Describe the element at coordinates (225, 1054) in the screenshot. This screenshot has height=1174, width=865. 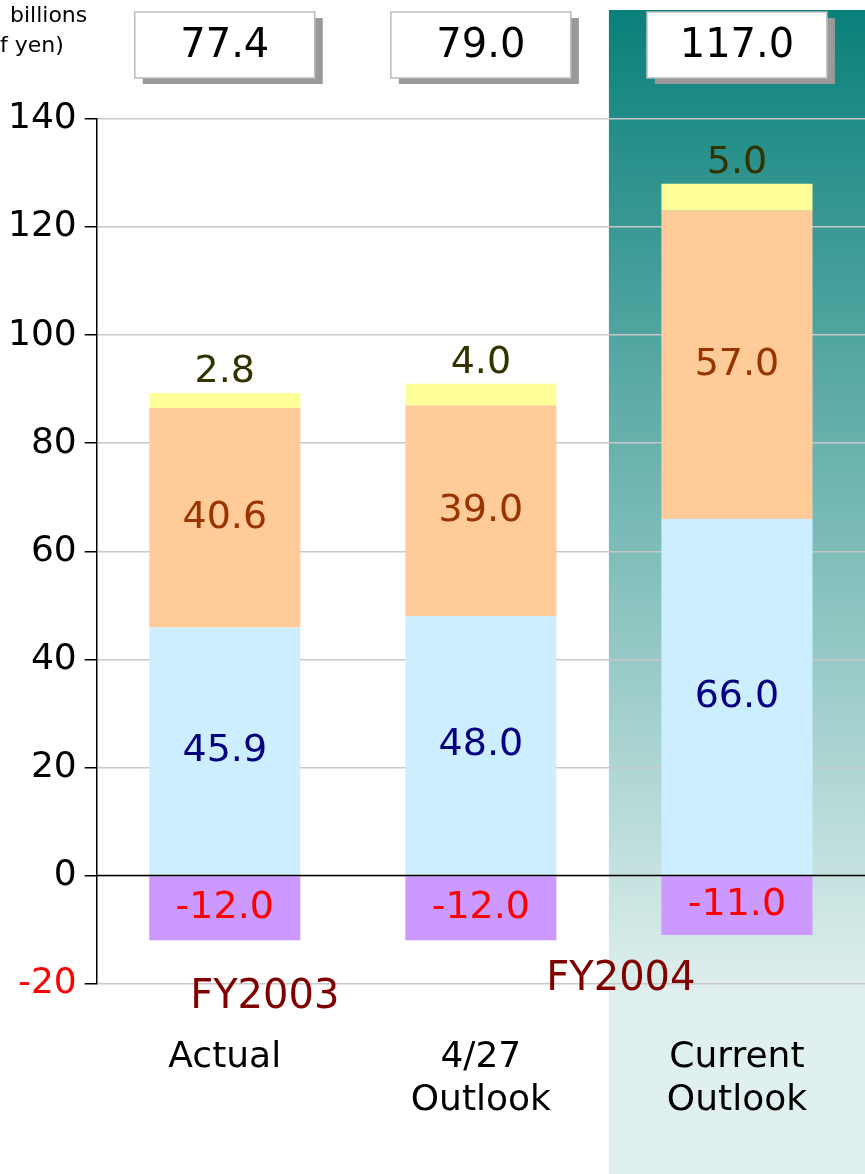
I see `x-tick-label: Actual` at that location.